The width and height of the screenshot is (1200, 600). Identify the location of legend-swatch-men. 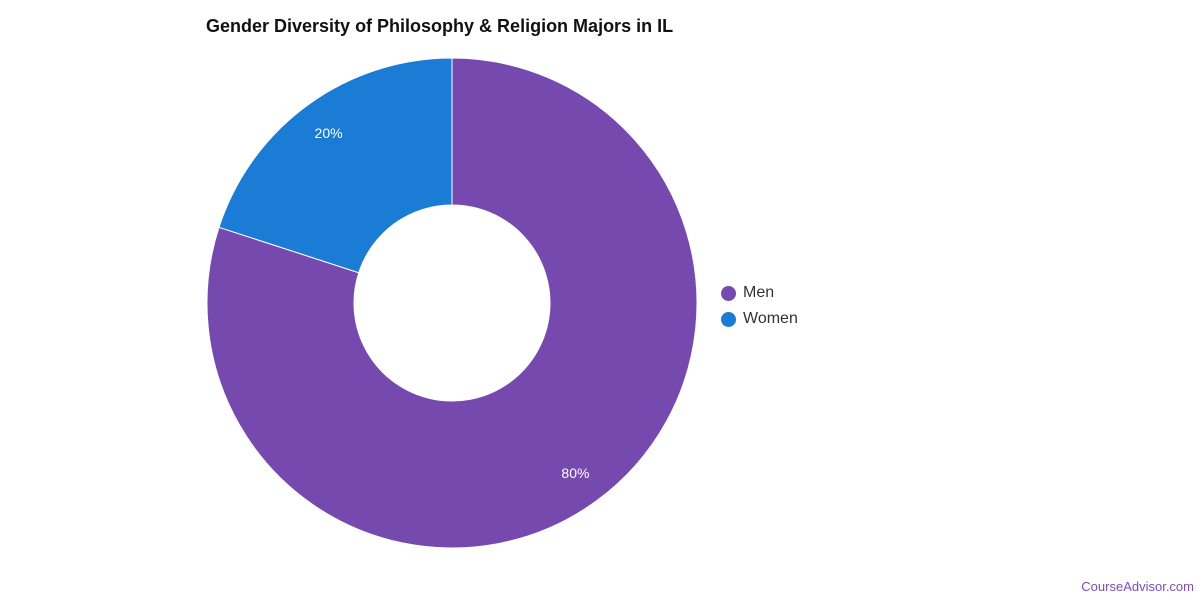
(728, 293).